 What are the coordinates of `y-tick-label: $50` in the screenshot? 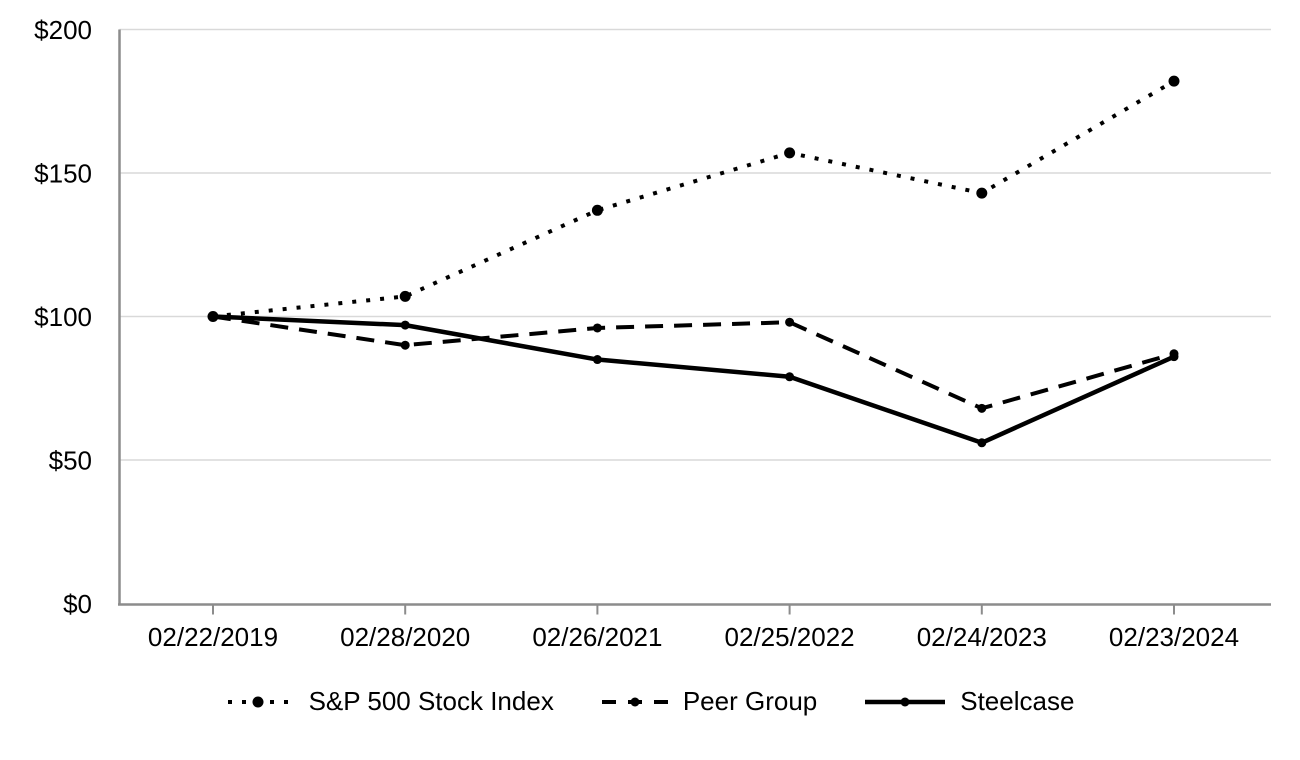 It's located at (70, 460).